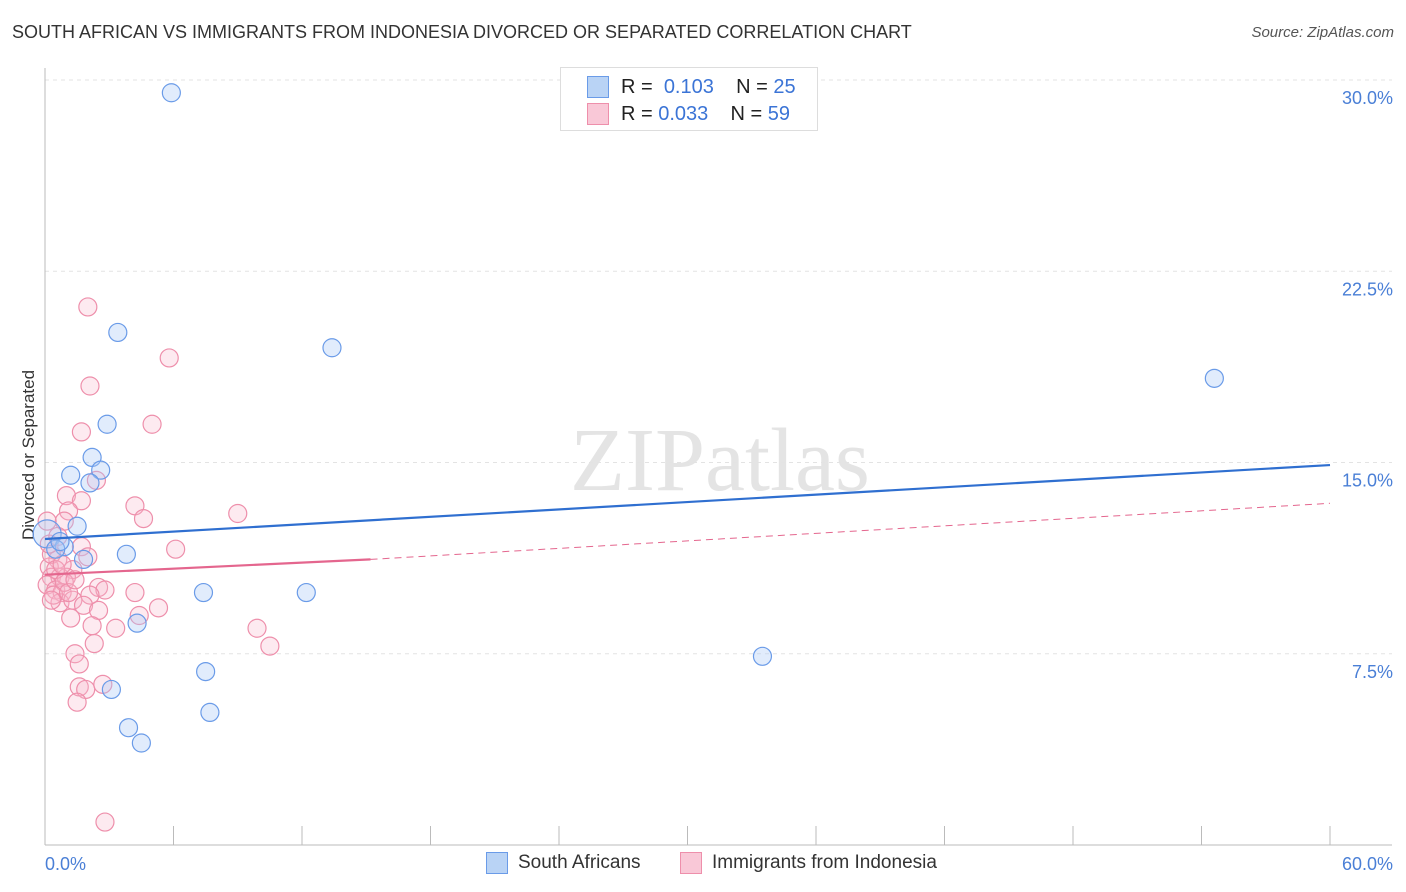 Image resolution: width=1406 pixels, height=892 pixels. What do you see at coordinates (688, 86) in the screenshot?
I see `r-value: 0.103` at bounding box center [688, 86].